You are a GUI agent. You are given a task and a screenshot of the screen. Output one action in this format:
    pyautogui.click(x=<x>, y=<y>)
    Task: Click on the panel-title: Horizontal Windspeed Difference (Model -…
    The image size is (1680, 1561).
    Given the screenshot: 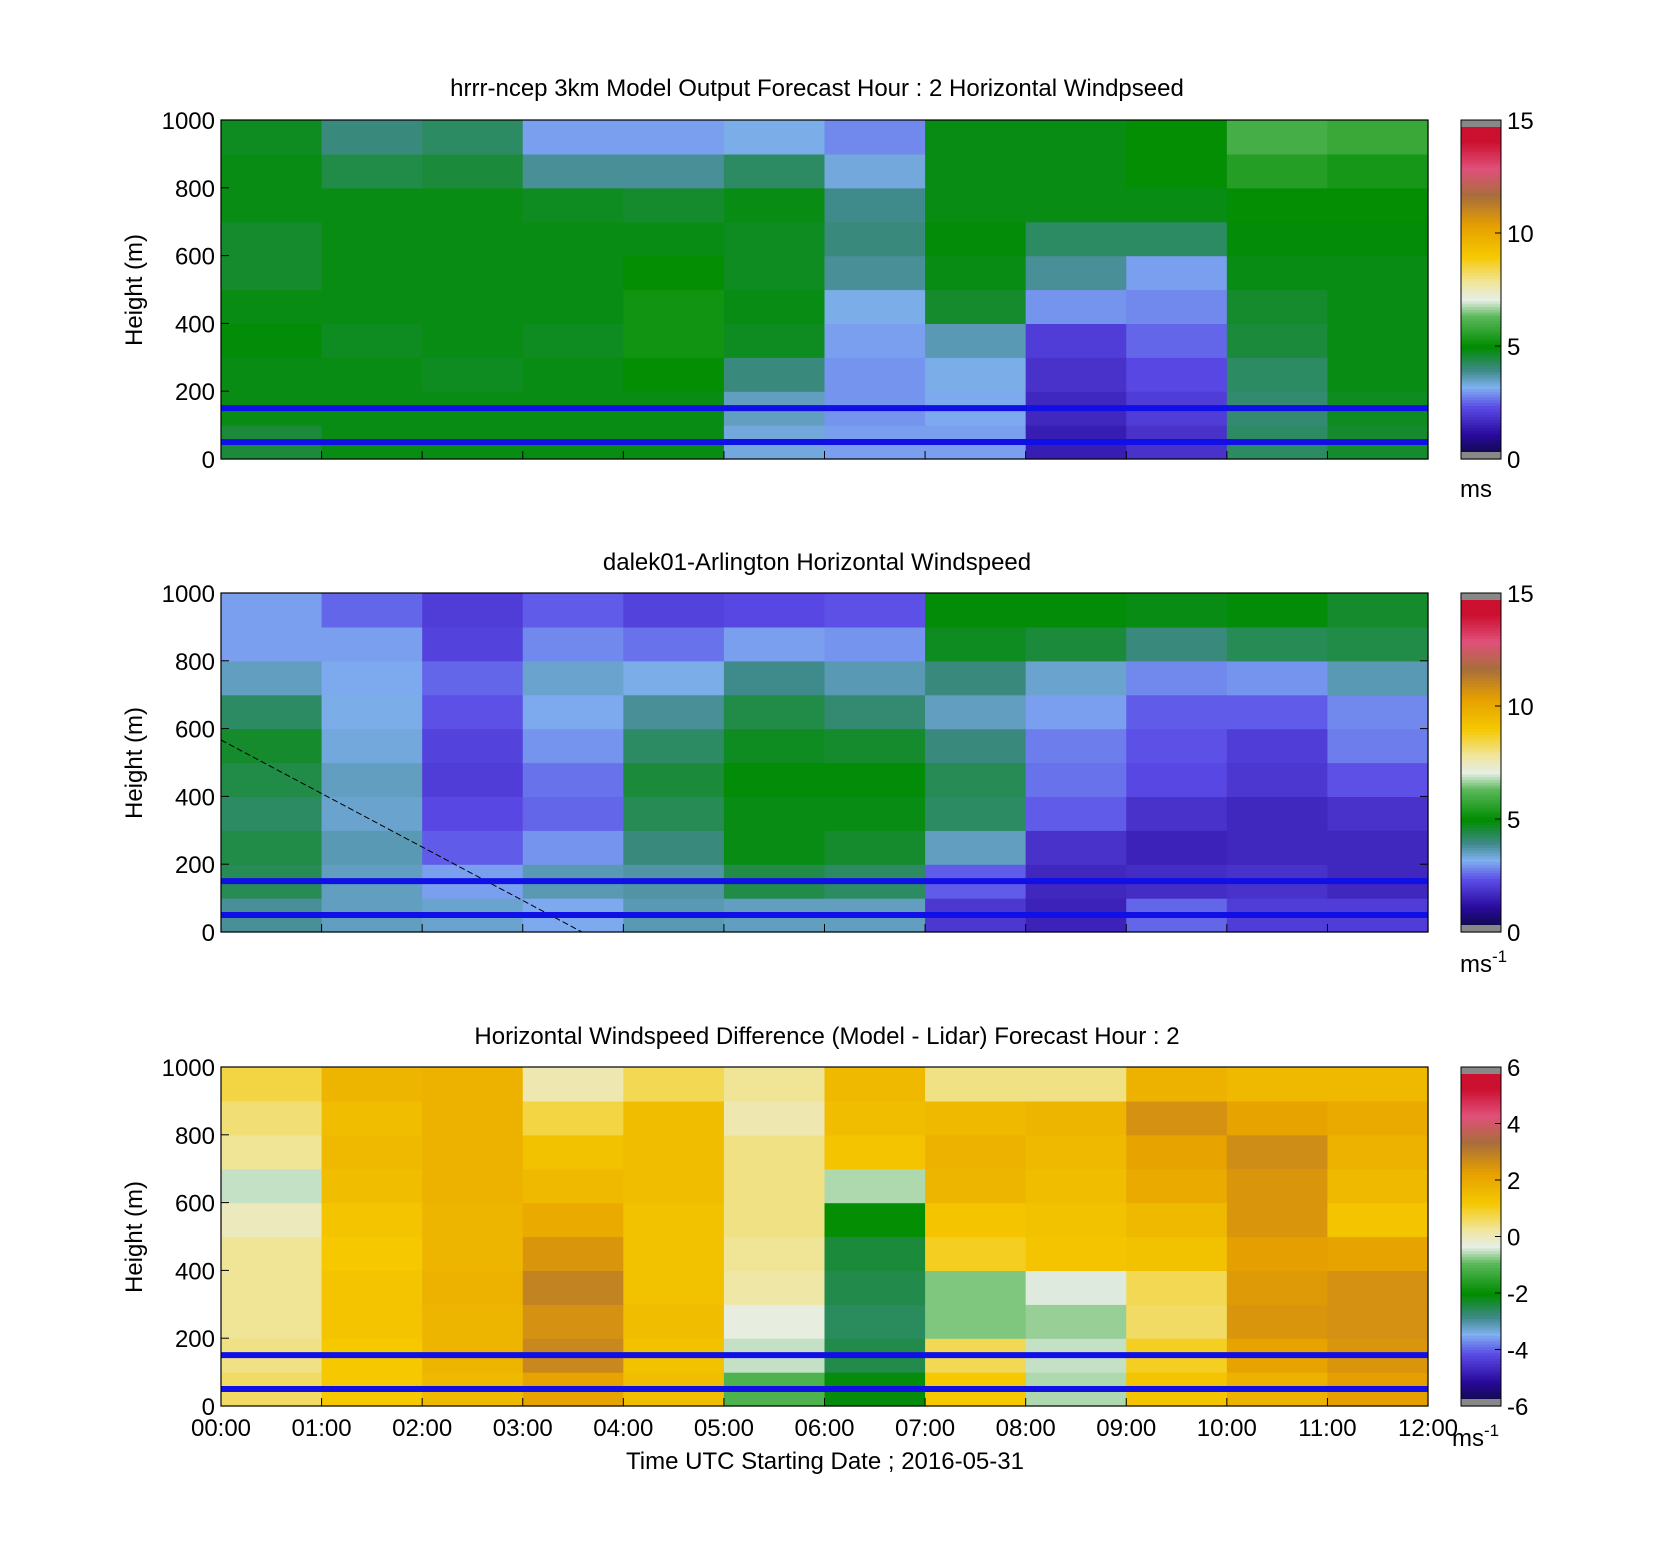 What is the action you would take?
    pyautogui.click(x=826, y=1036)
    